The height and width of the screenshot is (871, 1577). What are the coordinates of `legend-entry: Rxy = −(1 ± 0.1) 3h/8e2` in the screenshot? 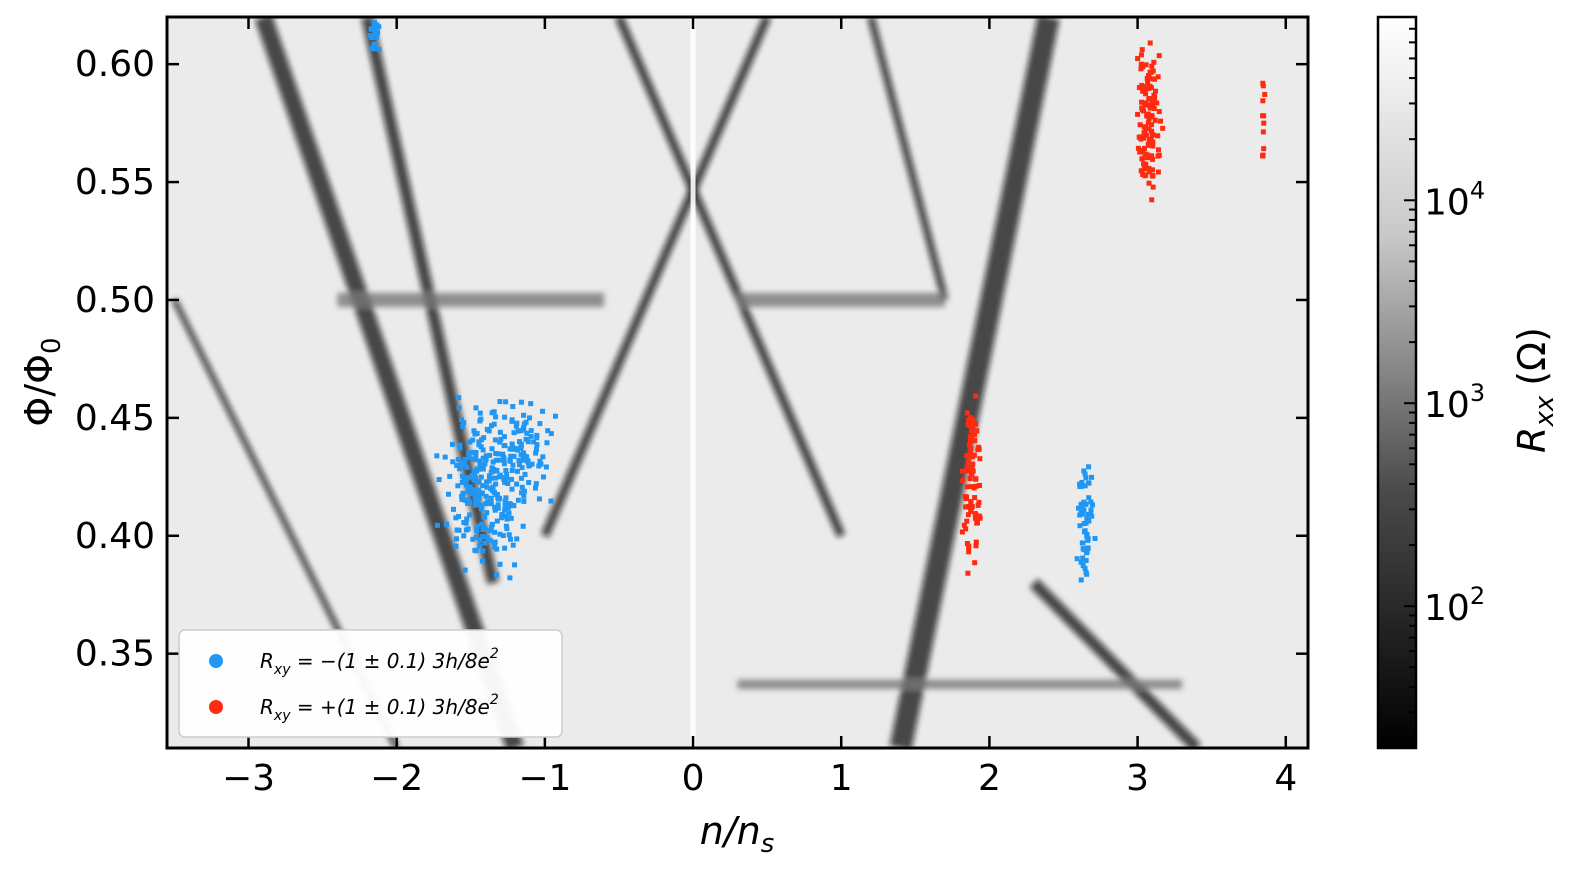 It's located at (354, 662).